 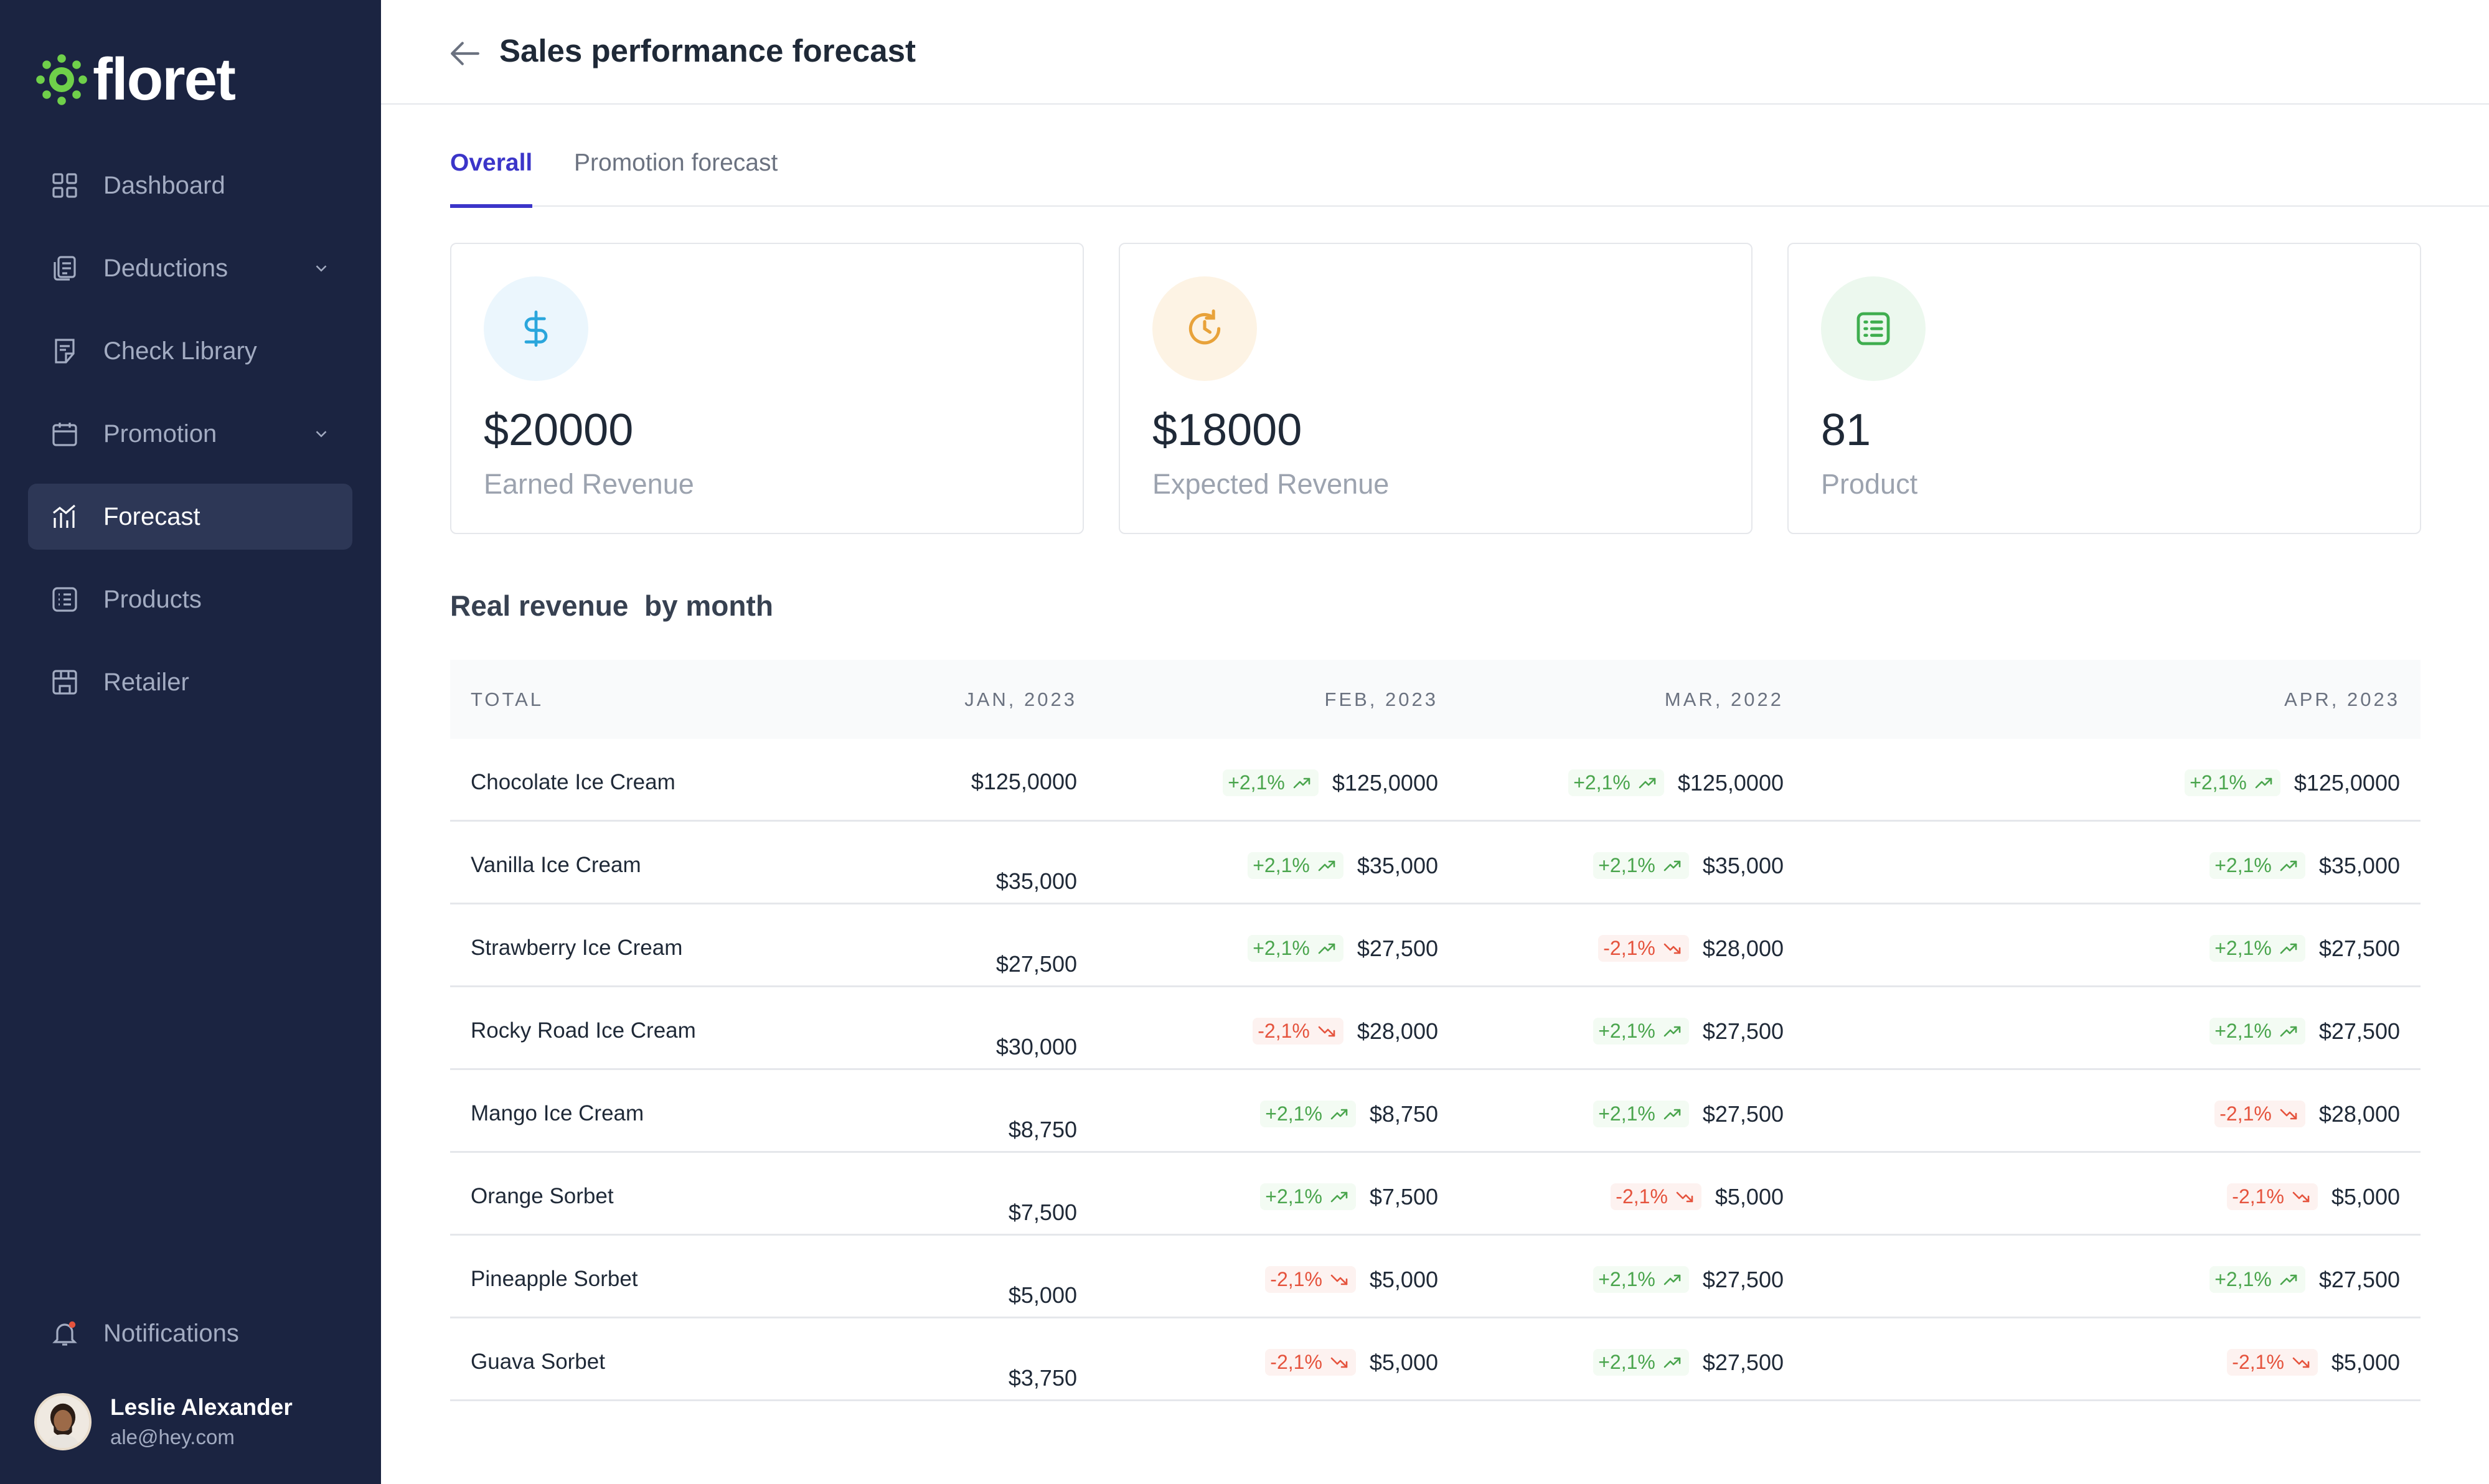 What do you see at coordinates (1435, 52) in the screenshot?
I see `page-header: Sales performance forecast` at bounding box center [1435, 52].